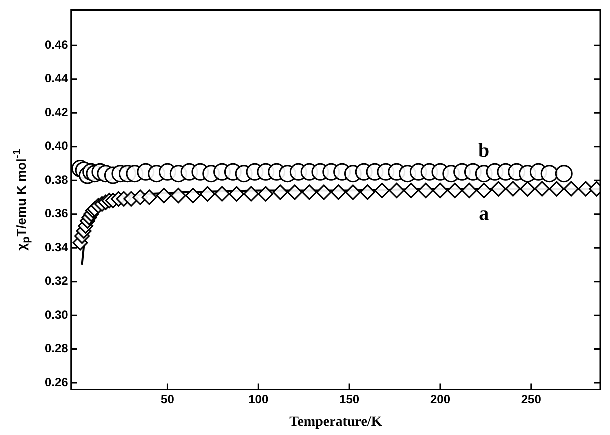 This screenshot has width=610, height=435. What do you see at coordinates (56, 112) in the screenshot?
I see `y-tick-label: 0.42` at bounding box center [56, 112].